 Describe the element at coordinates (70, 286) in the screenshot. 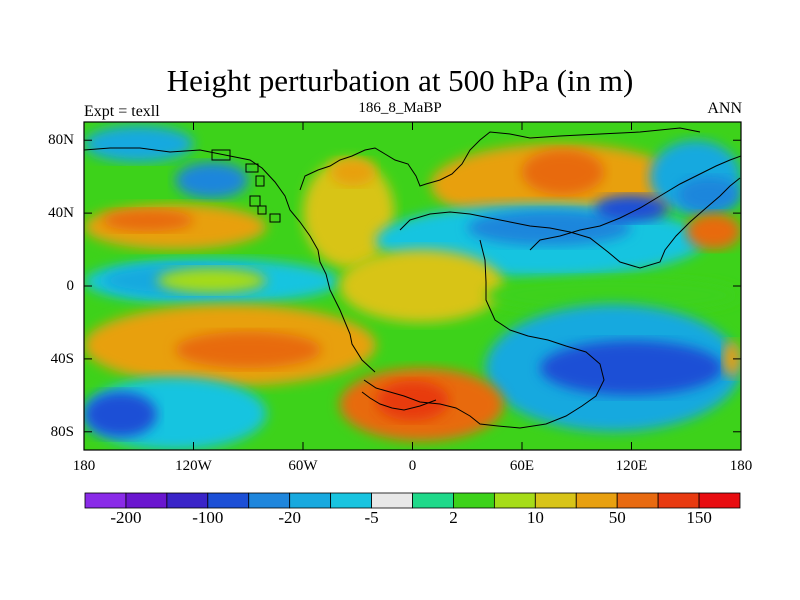

I see `y-tick-label: 0` at that location.